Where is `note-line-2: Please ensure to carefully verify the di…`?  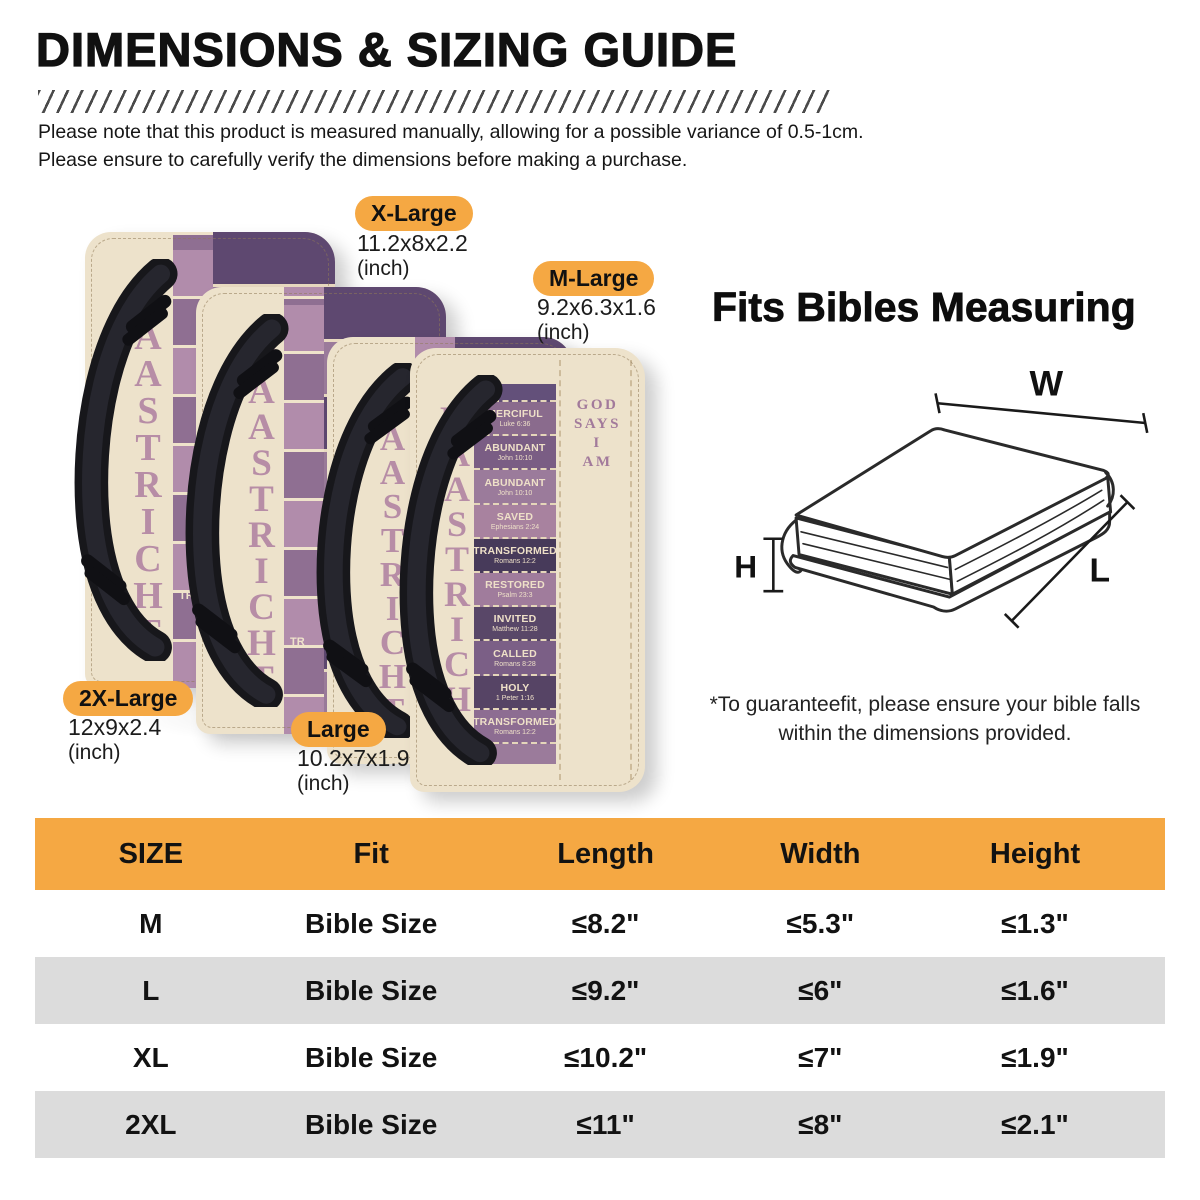
note-line-2: Please ensure to carefully verify the di… is located at coordinates (363, 160).